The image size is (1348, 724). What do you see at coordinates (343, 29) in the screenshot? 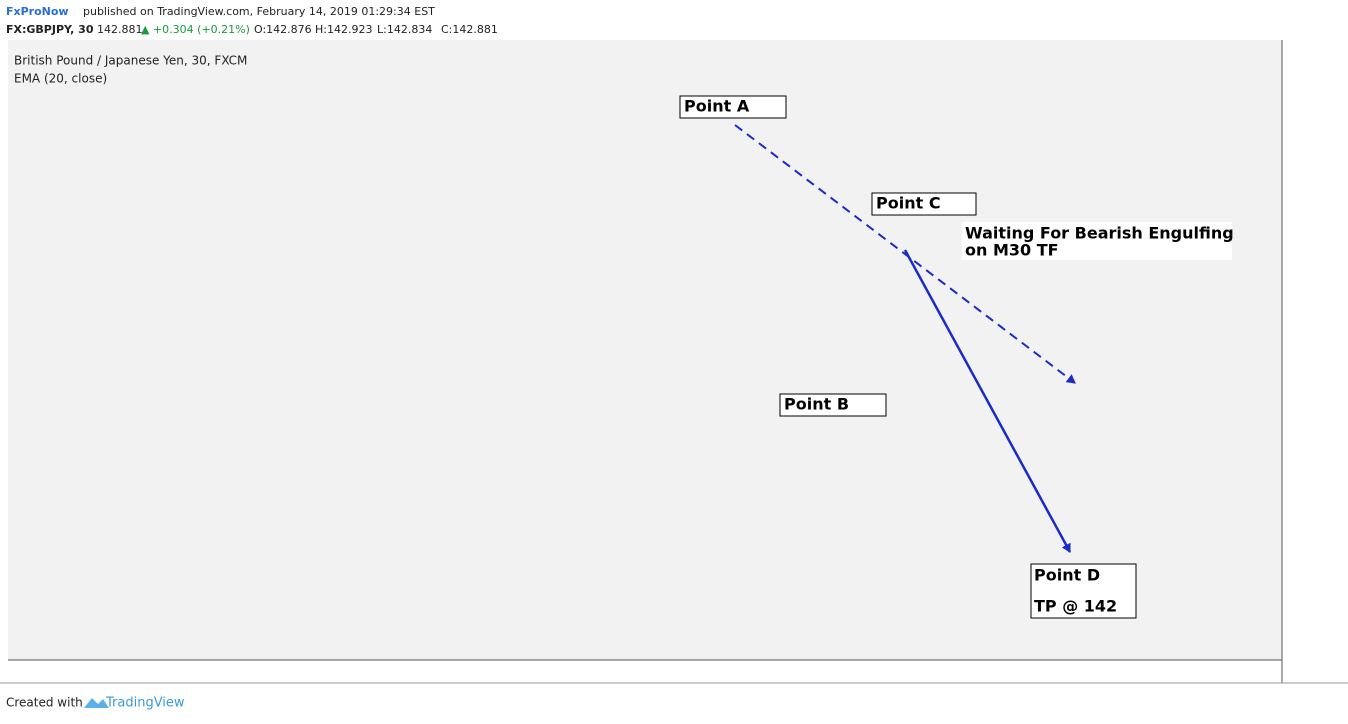
I see `ohlc-high: H:142.923` at bounding box center [343, 29].